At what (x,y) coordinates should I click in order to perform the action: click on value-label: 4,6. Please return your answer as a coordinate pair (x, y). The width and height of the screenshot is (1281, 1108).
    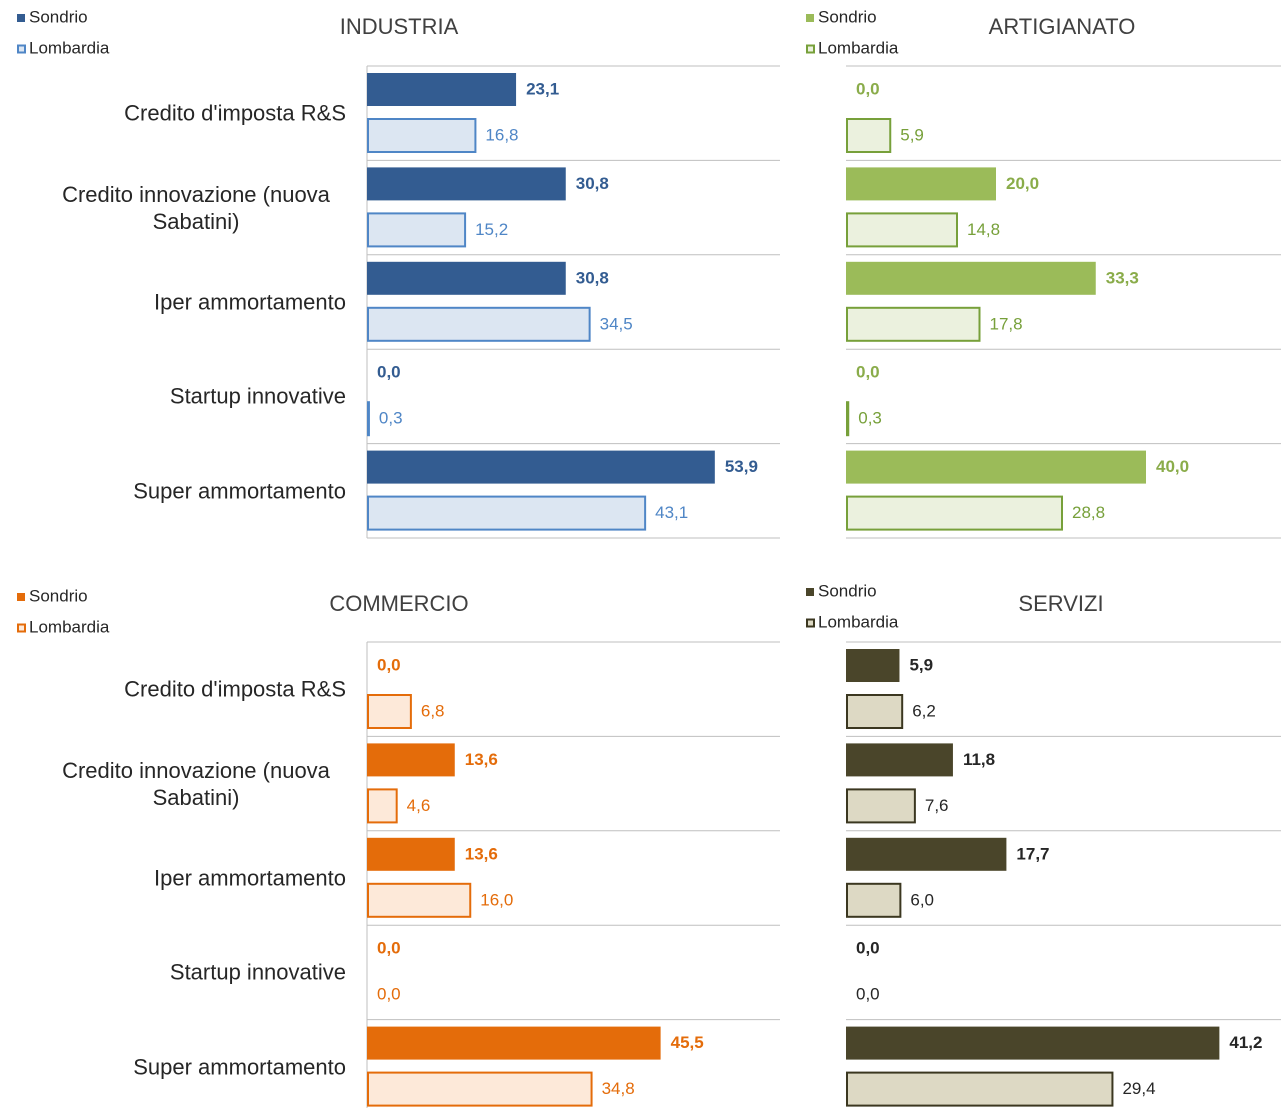
    Looking at the image, I should click on (419, 805).